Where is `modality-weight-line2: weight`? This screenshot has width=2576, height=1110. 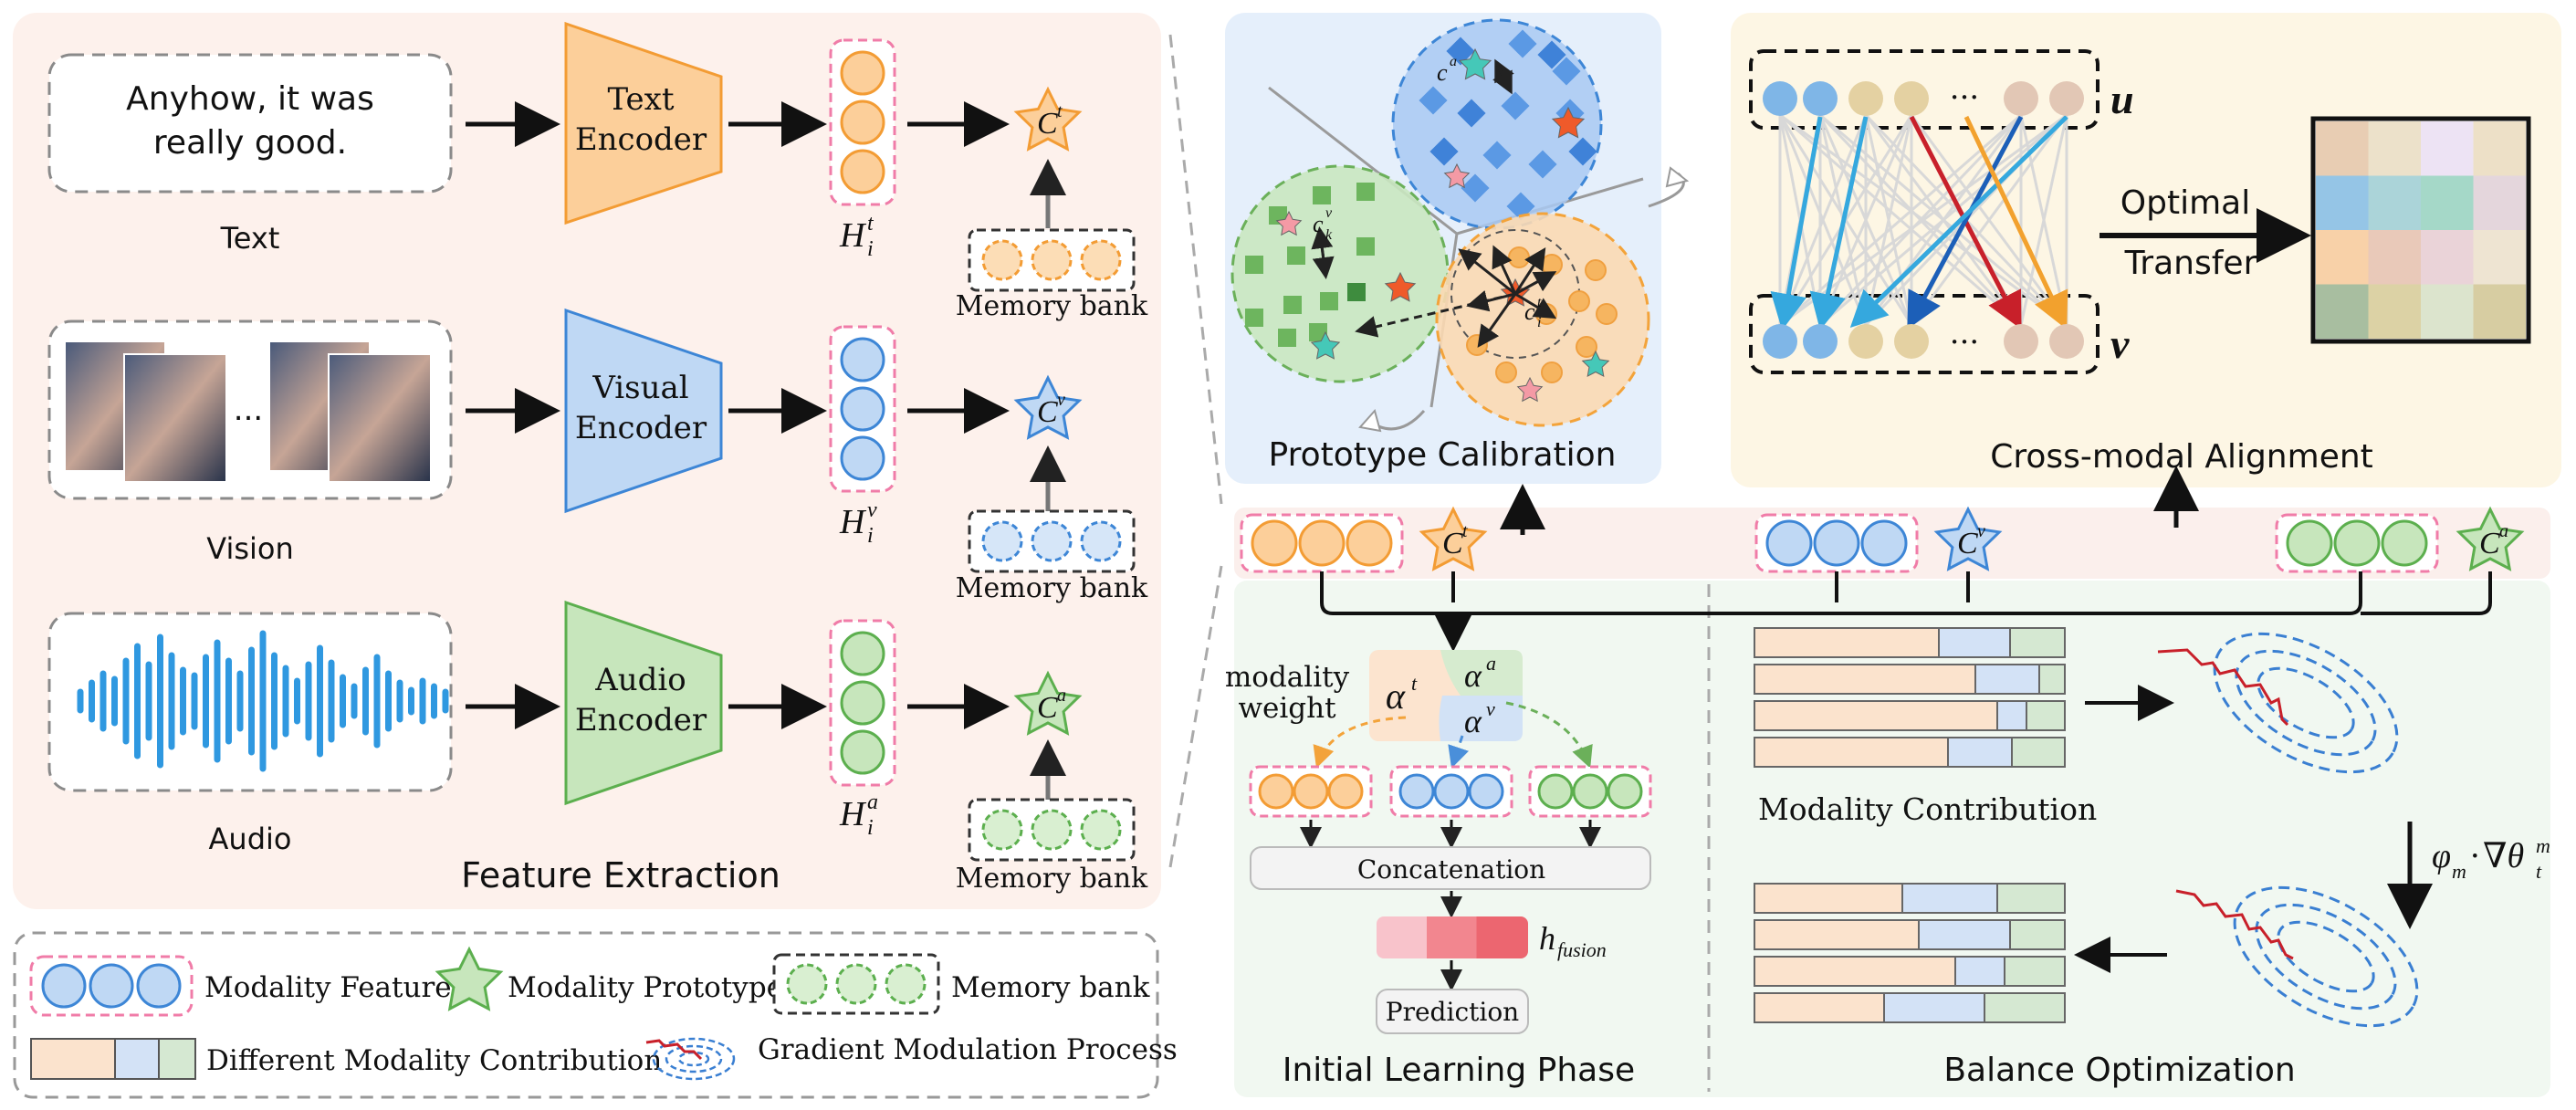 modality-weight-line2: weight is located at coordinates (1287, 708).